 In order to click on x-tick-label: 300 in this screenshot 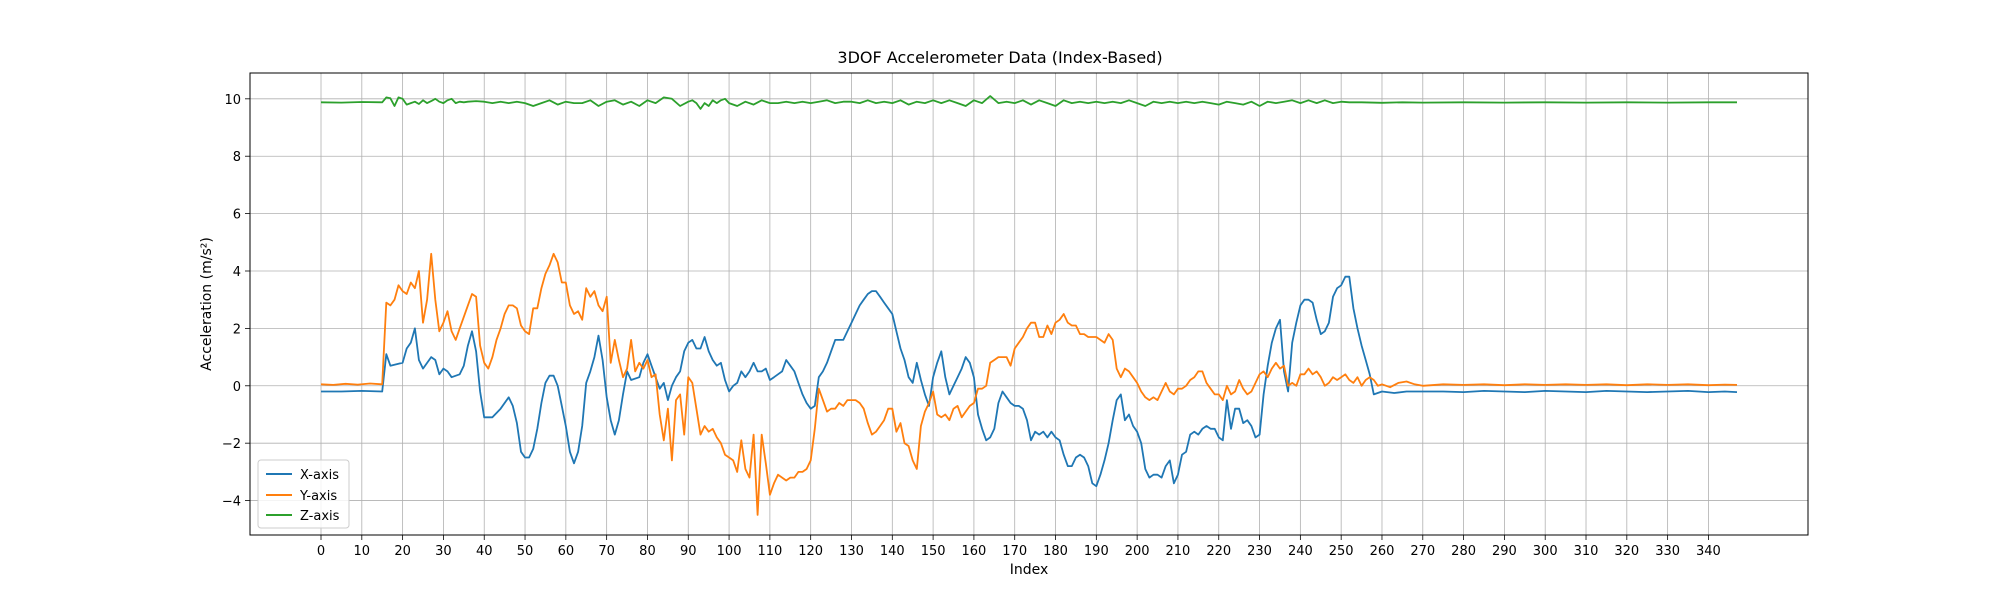, I will do `click(1545, 551)`.